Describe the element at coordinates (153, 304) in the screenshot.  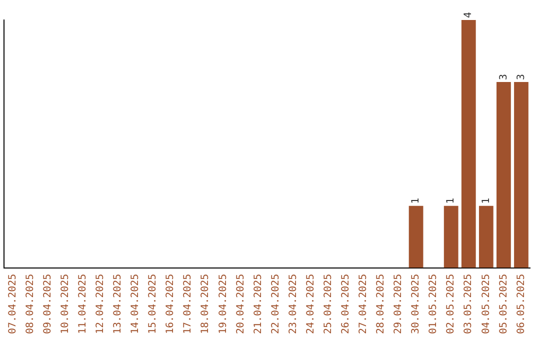
I see `x-tick-label: 15.04.2025` at that location.